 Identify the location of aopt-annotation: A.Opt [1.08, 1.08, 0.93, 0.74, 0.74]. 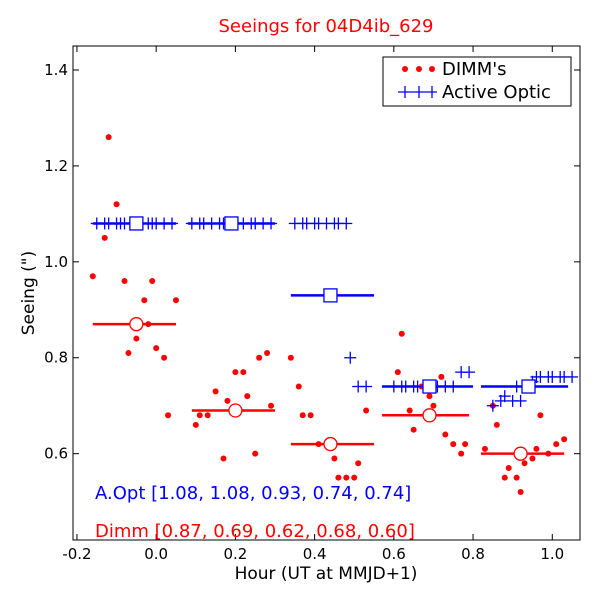
(253, 493).